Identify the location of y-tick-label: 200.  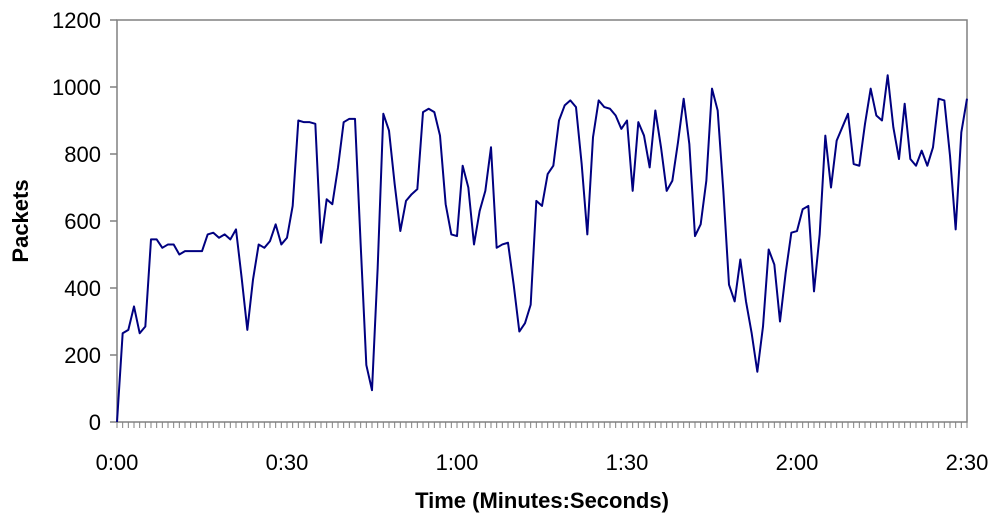
(82, 355).